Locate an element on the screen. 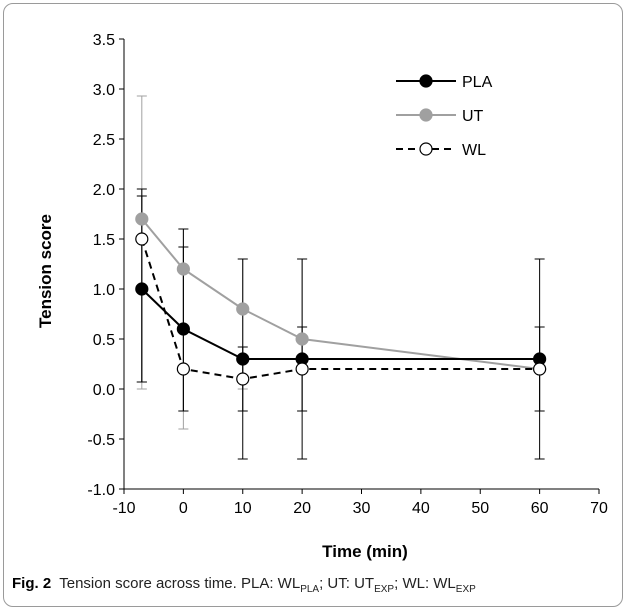 Image resolution: width=629 pixels, height=613 pixels. caption-text: Tension score across time. PLA: WL is located at coordinates (180, 583).